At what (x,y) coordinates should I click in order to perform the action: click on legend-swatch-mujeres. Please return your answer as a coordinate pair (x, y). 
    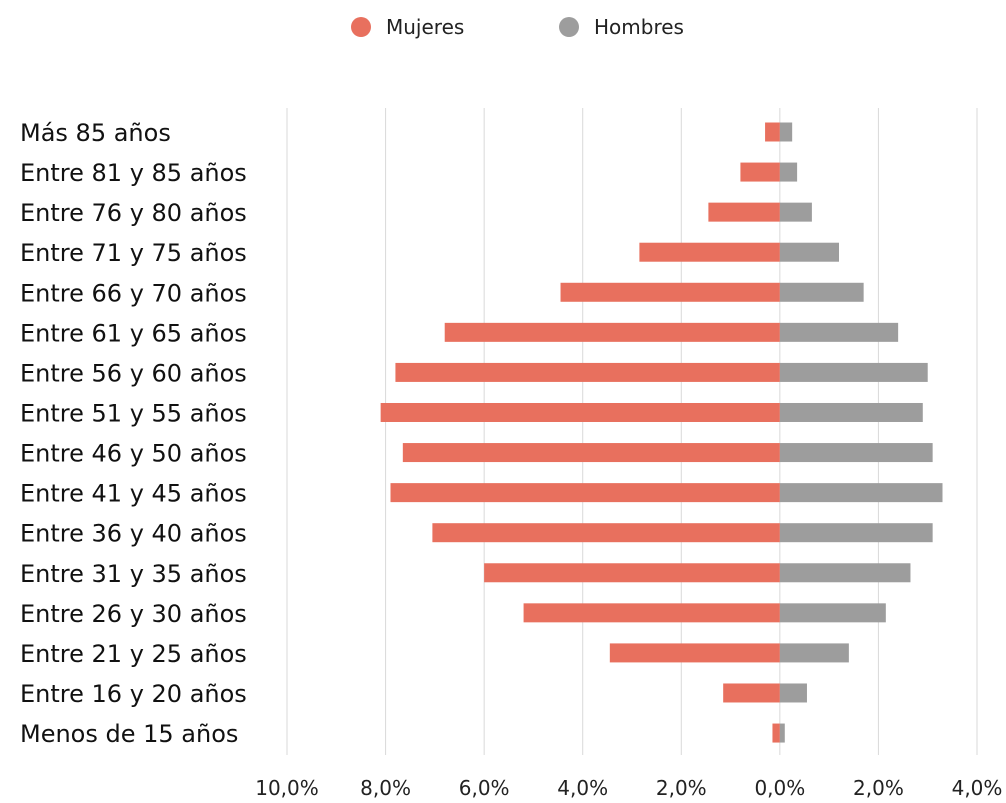
    Looking at the image, I should click on (361, 27).